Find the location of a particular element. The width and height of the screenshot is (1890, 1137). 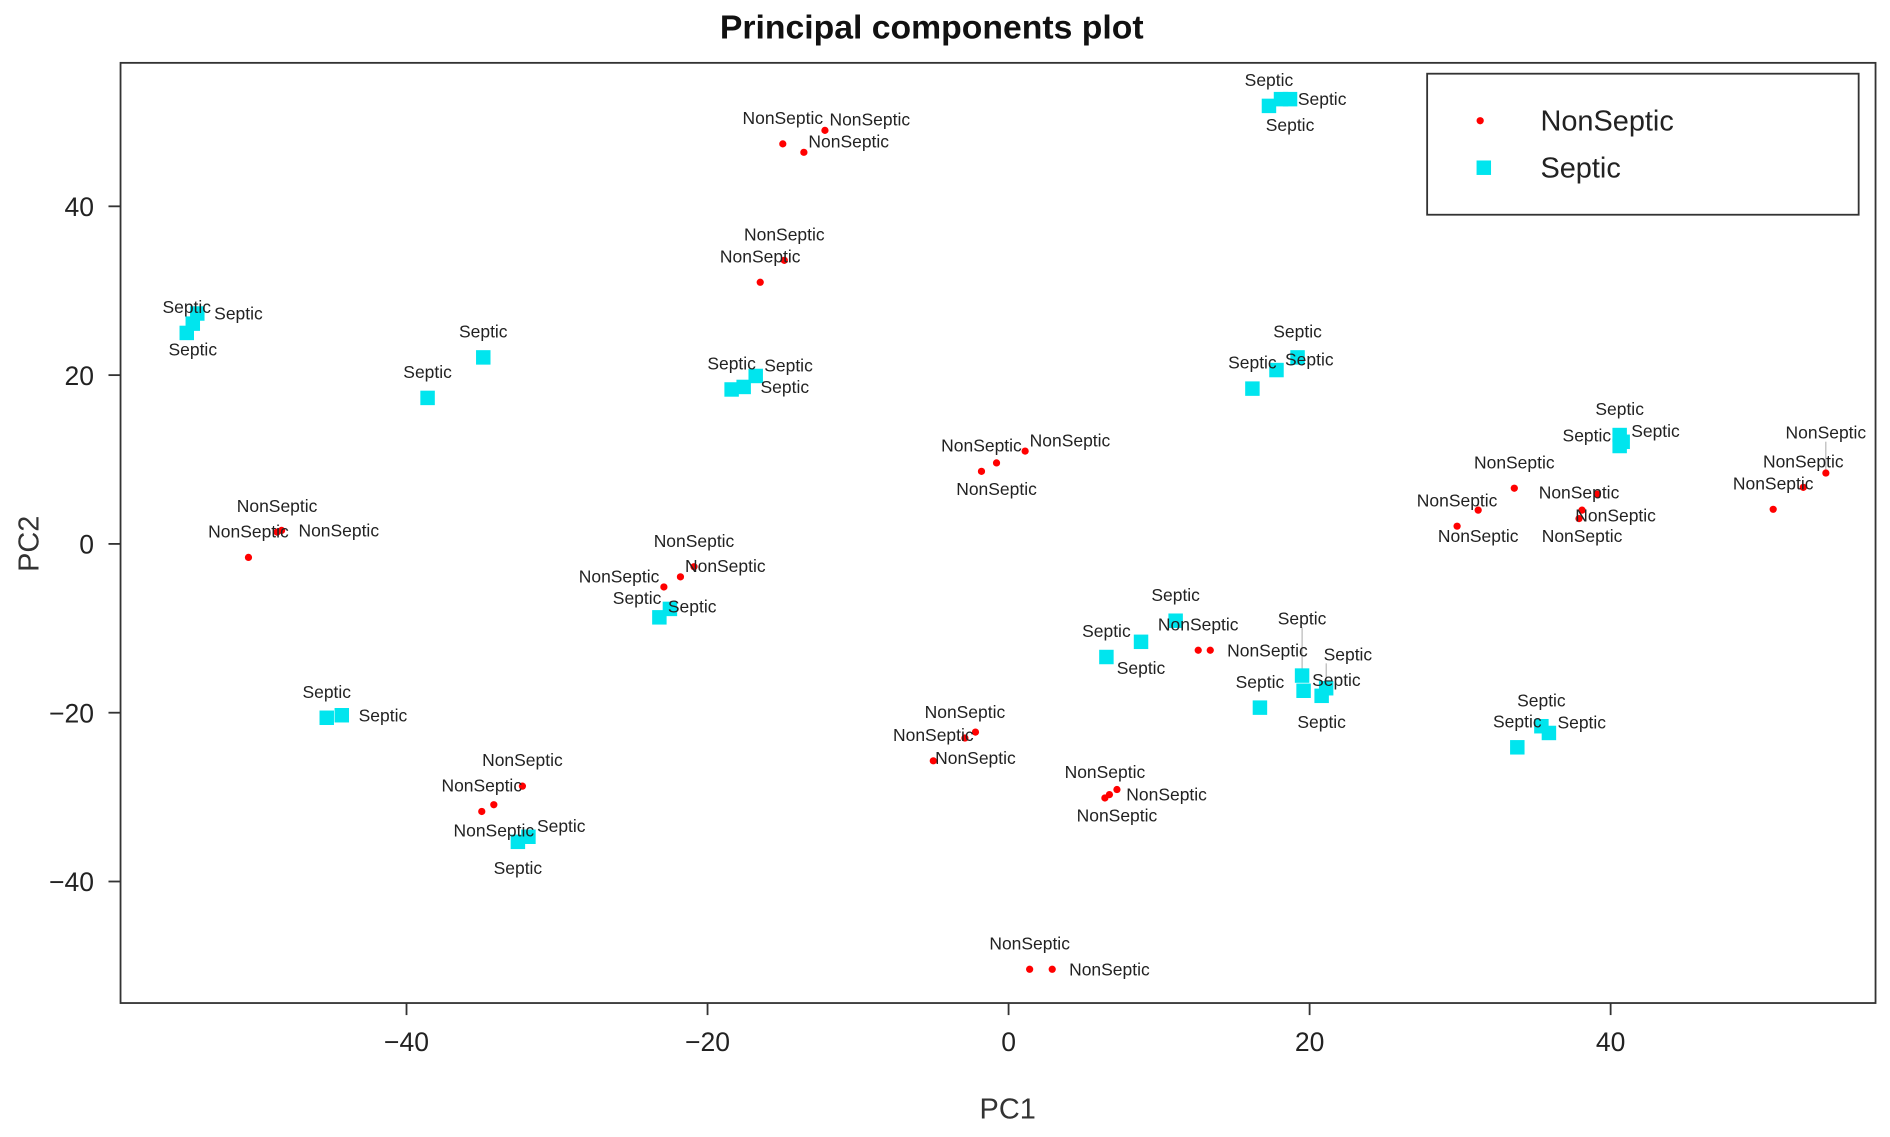

y-tick-label: −40 is located at coordinates (71, 882).